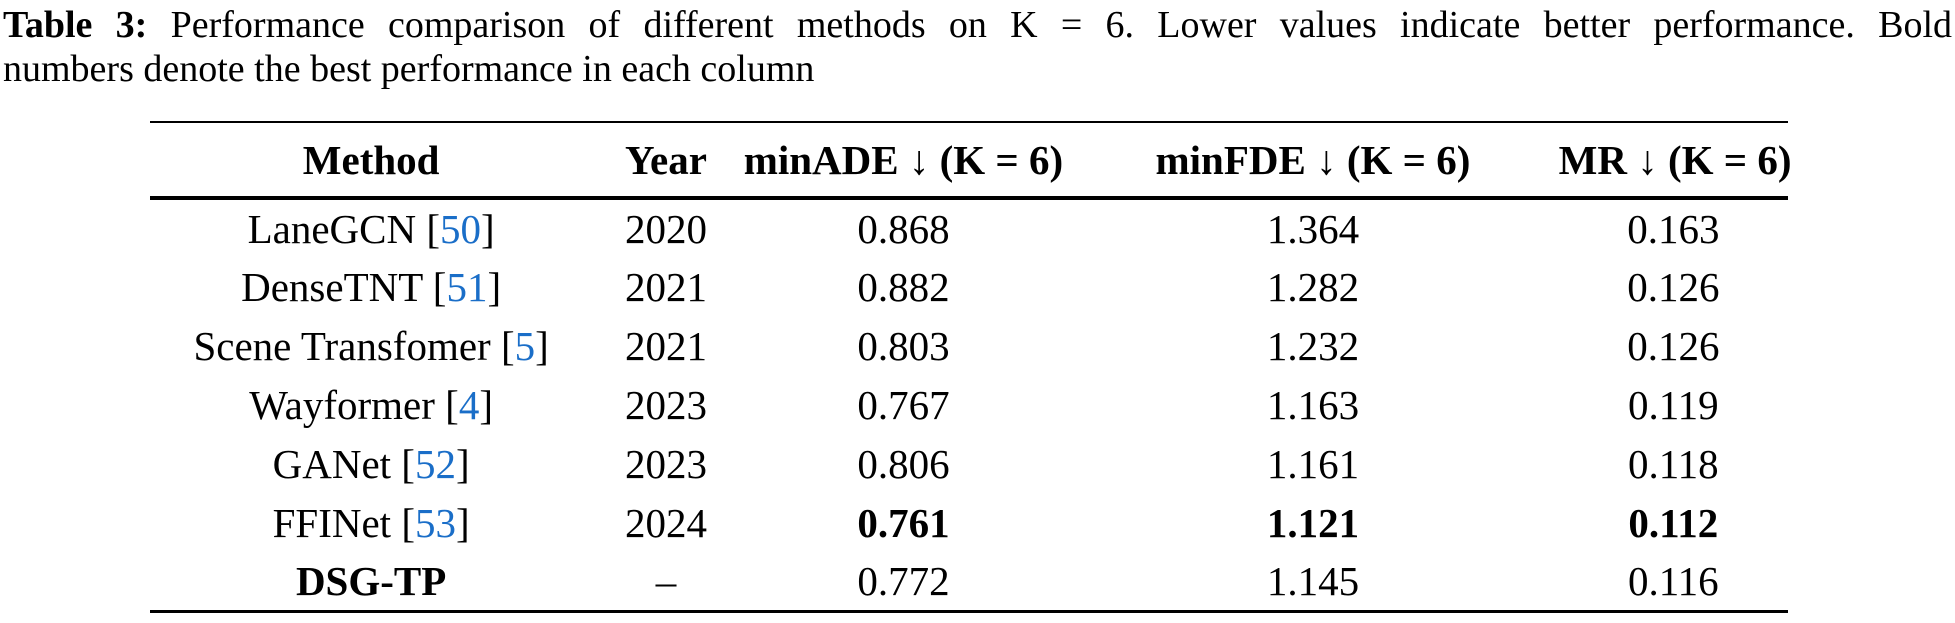 The height and width of the screenshot is (623, 1955). I want to click on table-row-wayformer: Wayformer [4] 2023 0.767 1.163 0.119, so click(969, 404).